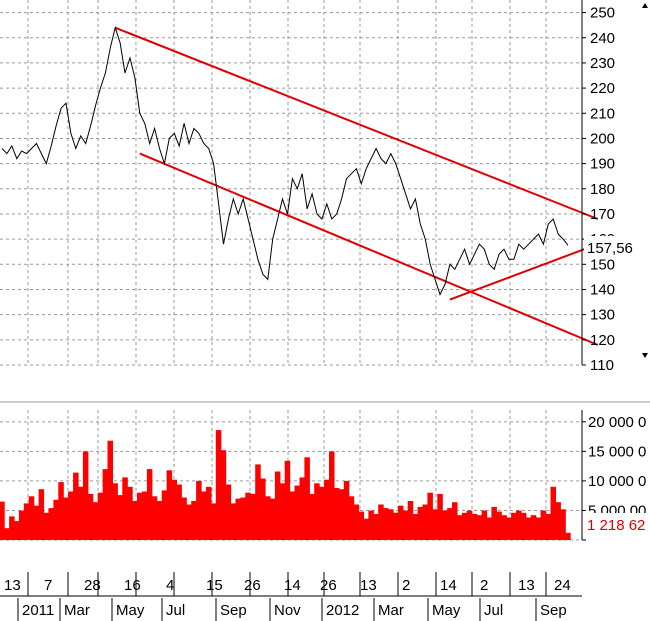 Image resolution: width=650 pixels, height=621 pixels. What do you see at coordinates (524, 272) in the screenshot?
I see `trend-line-support` at bounding box center [524, 272].